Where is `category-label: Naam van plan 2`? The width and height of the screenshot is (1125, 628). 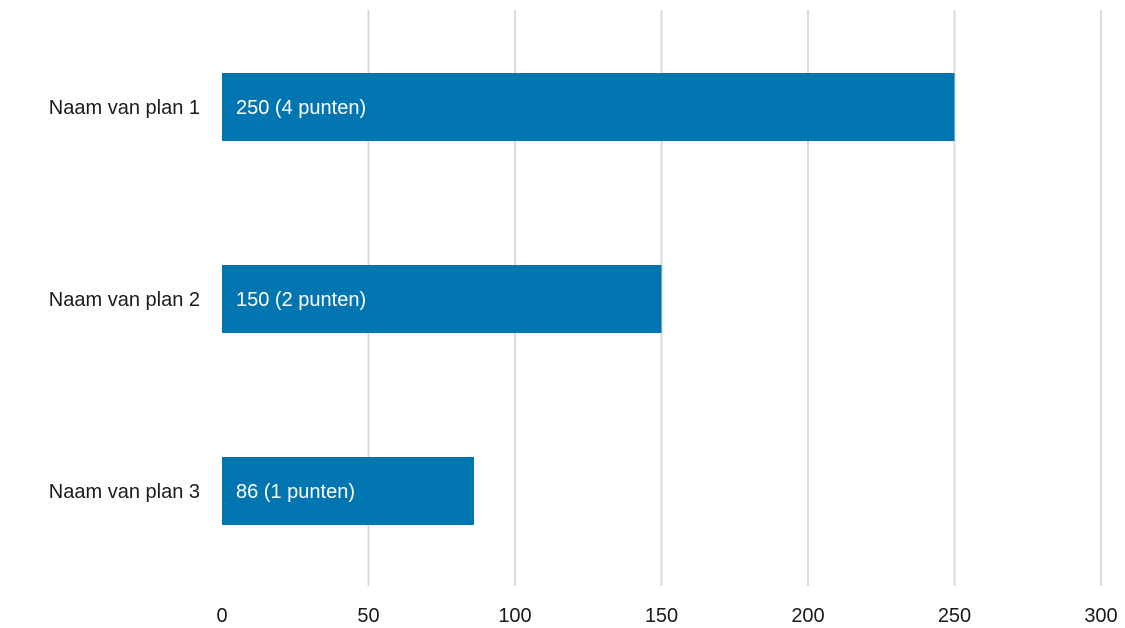 category-label: Naam van plan 2 is located at coordinates (124, 300).